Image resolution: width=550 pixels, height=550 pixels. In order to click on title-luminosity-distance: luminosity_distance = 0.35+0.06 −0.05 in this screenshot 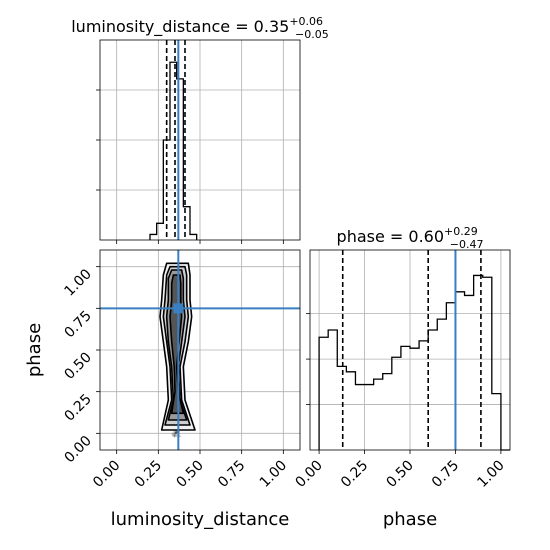, I will do `click(200, 28)`.